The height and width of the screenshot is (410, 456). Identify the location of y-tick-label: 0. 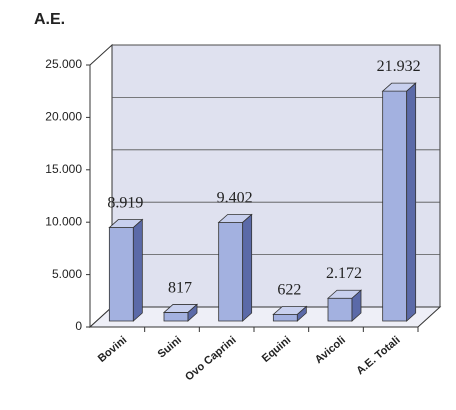
(78, 326).